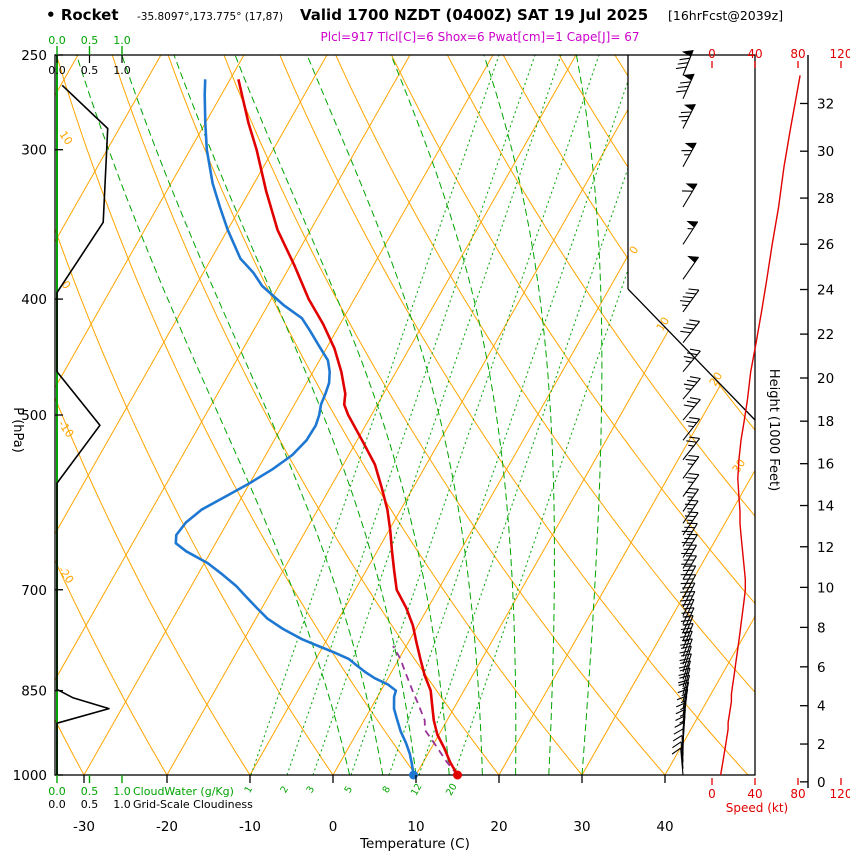 Image resolution: width=850 pixels, height=860 pixels. What do you see at coordinates (821, 668) in the screenshot?
I see `svg-text: 6` at bounding box center [821, 668].